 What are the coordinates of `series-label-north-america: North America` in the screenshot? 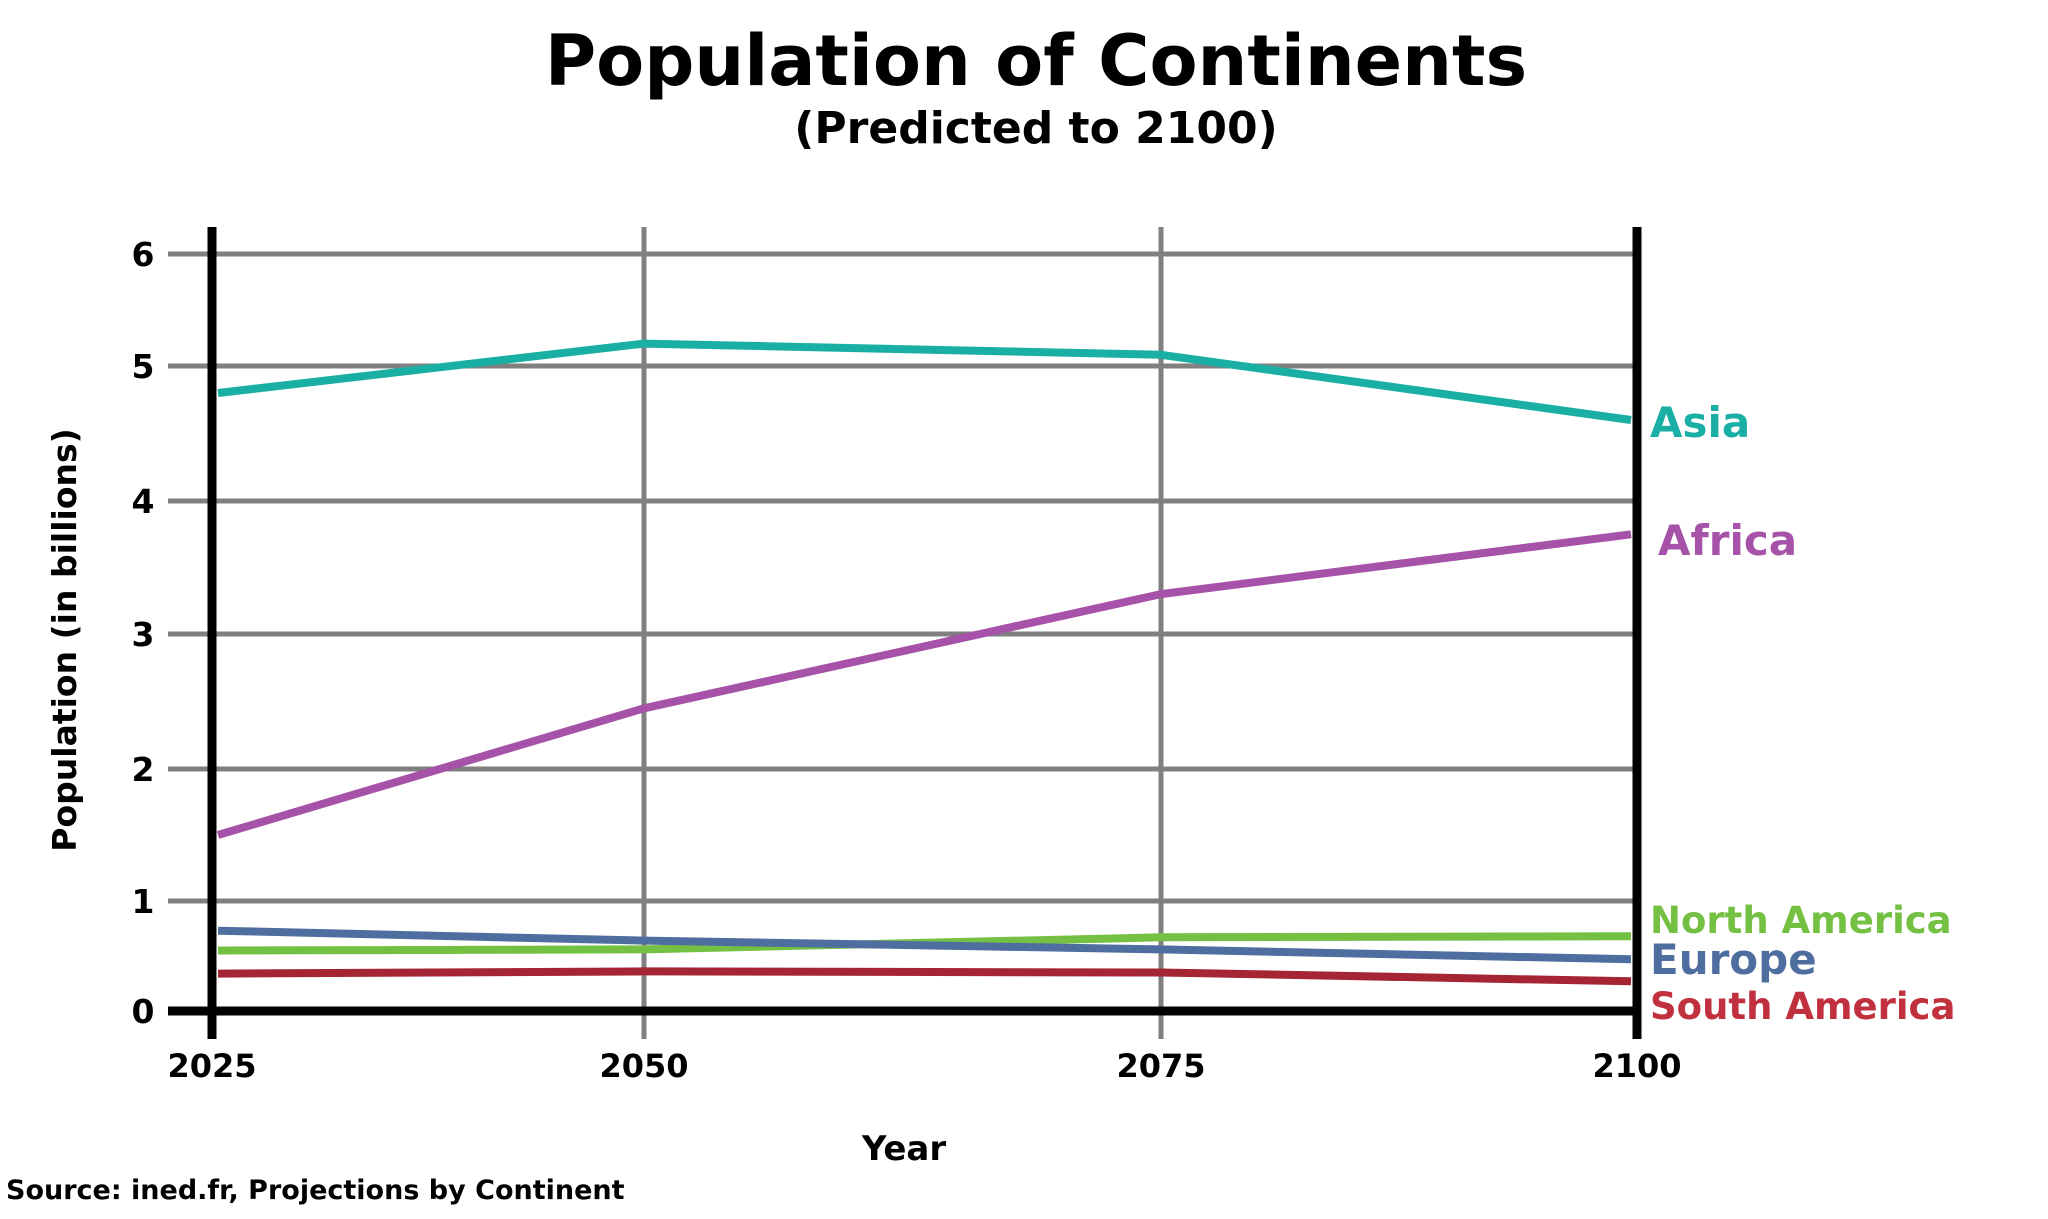 It's located at (1801, 920).